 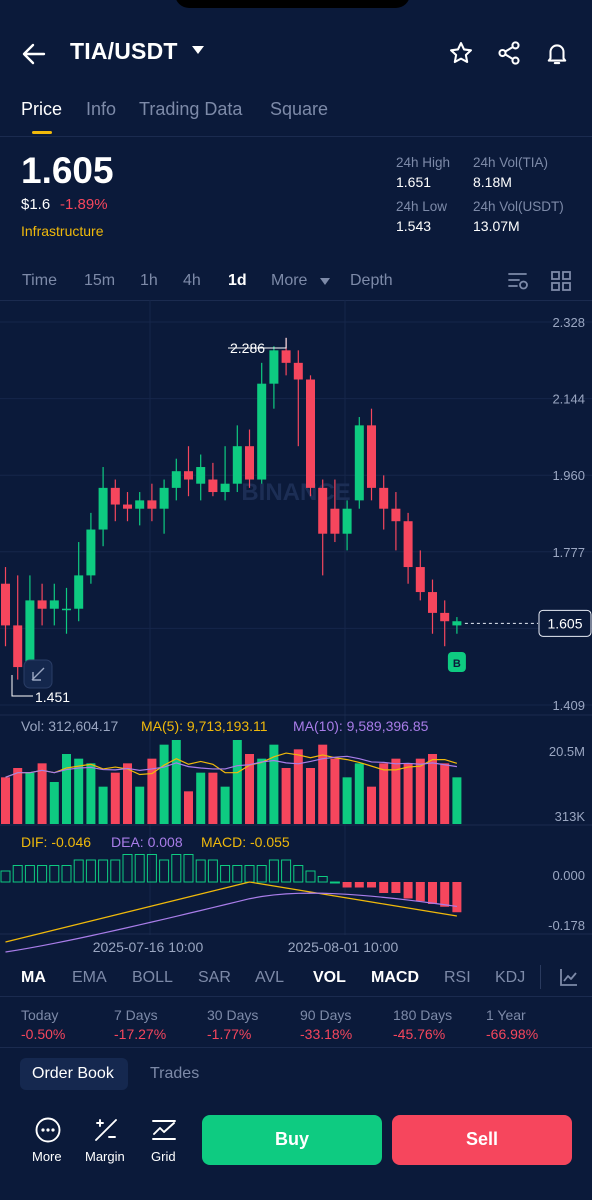 What do you see at coordinates (570, 816) in the screenshot?
I see `volume-axis-bottom: 313K` at bounding box center [570, 816].